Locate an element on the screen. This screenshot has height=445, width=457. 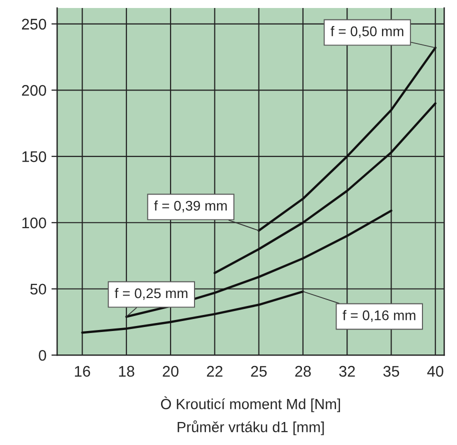
x-tick-label: 35 is located at coordinates (391, 371).